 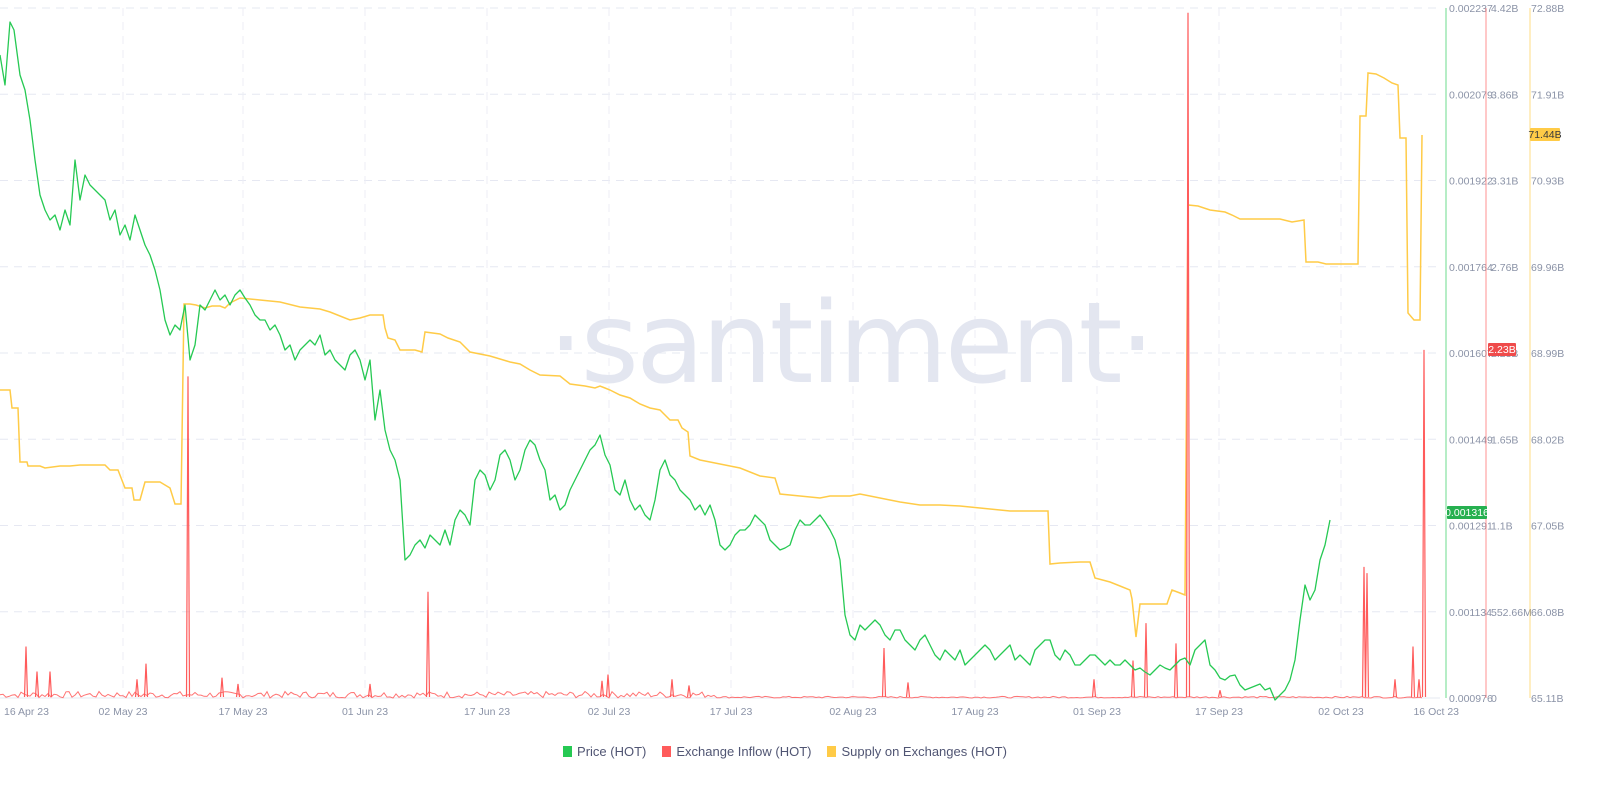 I want to click on y-tick-label: 0.002079, so click(x=1471, y=95).